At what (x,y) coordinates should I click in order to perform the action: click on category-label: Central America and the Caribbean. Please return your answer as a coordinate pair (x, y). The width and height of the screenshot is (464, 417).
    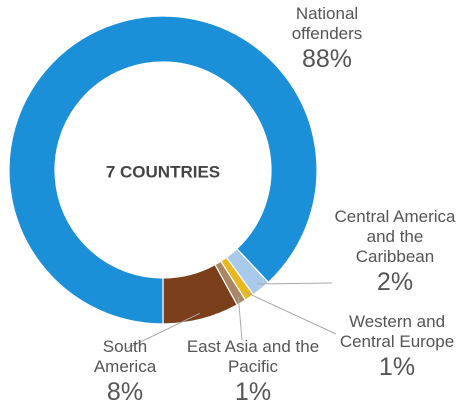
    Looking at the image, I should click on (395, 236).